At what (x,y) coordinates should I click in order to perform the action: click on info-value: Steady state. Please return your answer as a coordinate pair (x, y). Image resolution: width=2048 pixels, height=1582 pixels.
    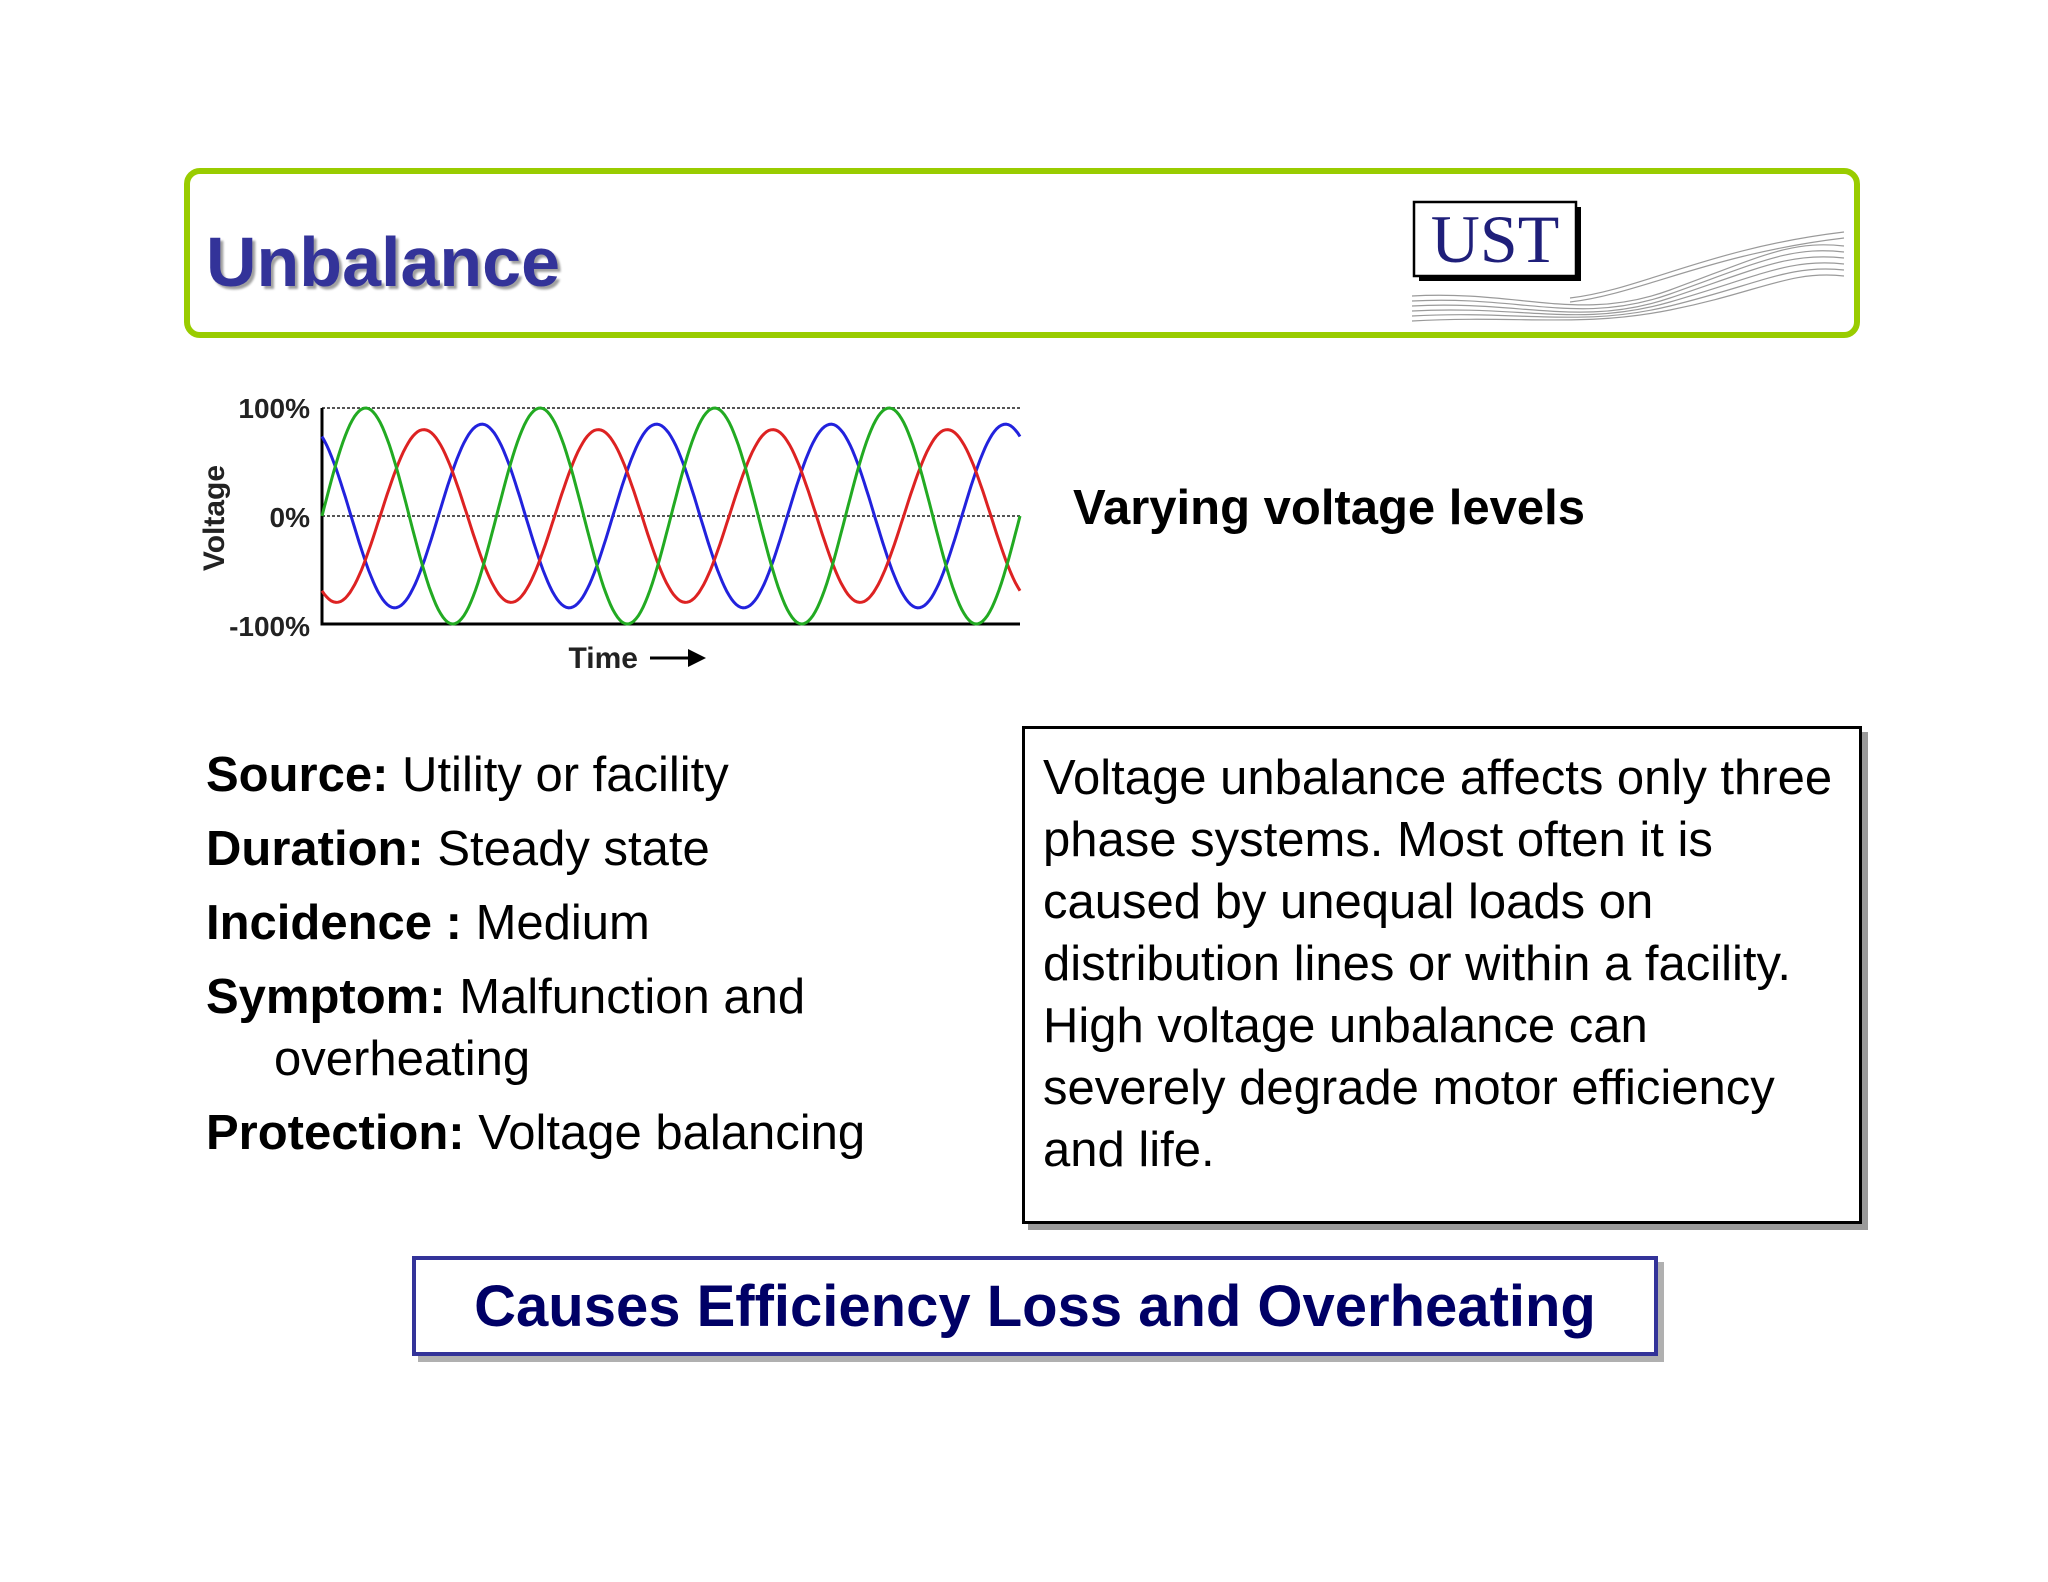
    Looking at the image, I should click on (566, 849).